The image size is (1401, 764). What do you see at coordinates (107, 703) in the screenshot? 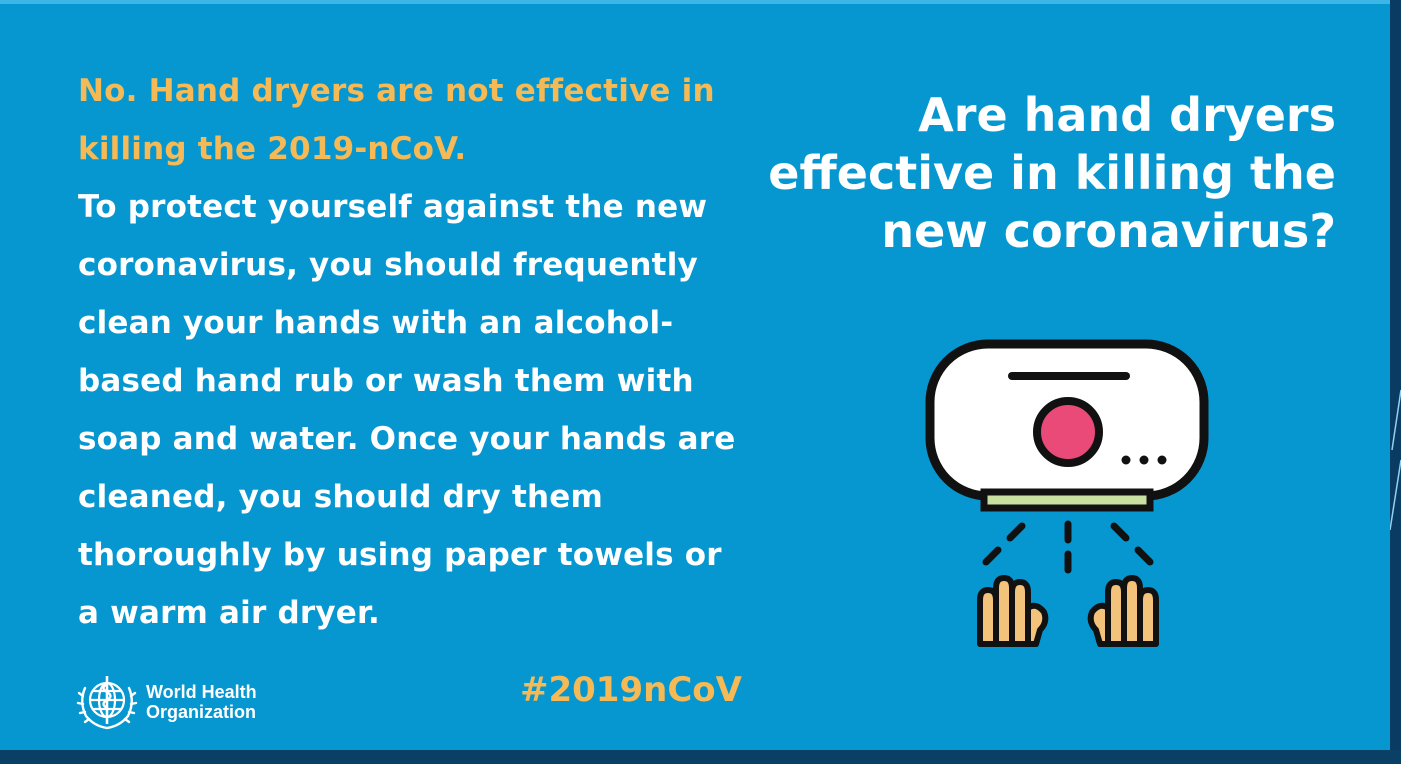
I see `who-emblem-icon` at bounding box center [107, 703].